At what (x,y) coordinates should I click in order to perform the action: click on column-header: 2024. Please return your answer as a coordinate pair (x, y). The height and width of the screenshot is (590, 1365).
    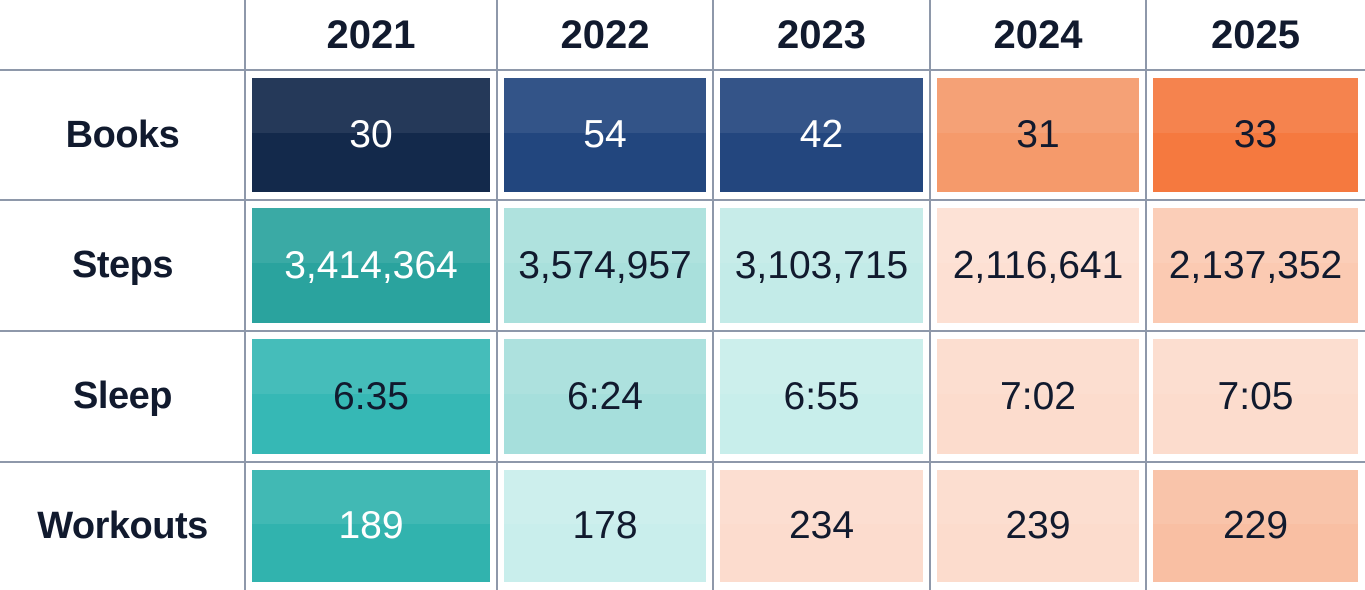
    Looking at the image, I should click on (1038, 35).